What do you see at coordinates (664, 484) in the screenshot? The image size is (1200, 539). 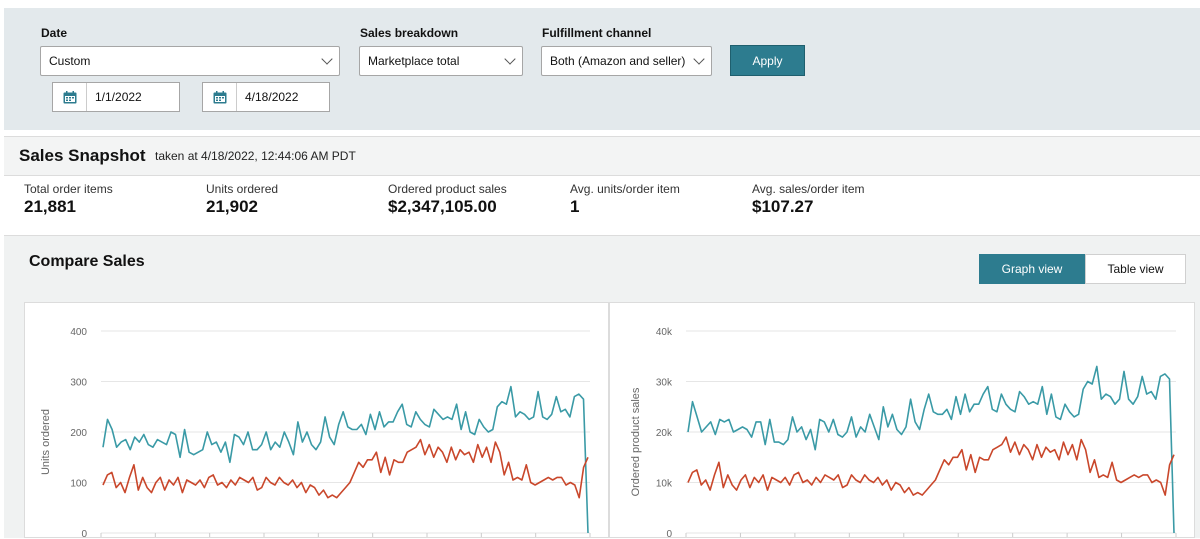 I see `y-tick-label: 10k` at bounding box center [664, 484].